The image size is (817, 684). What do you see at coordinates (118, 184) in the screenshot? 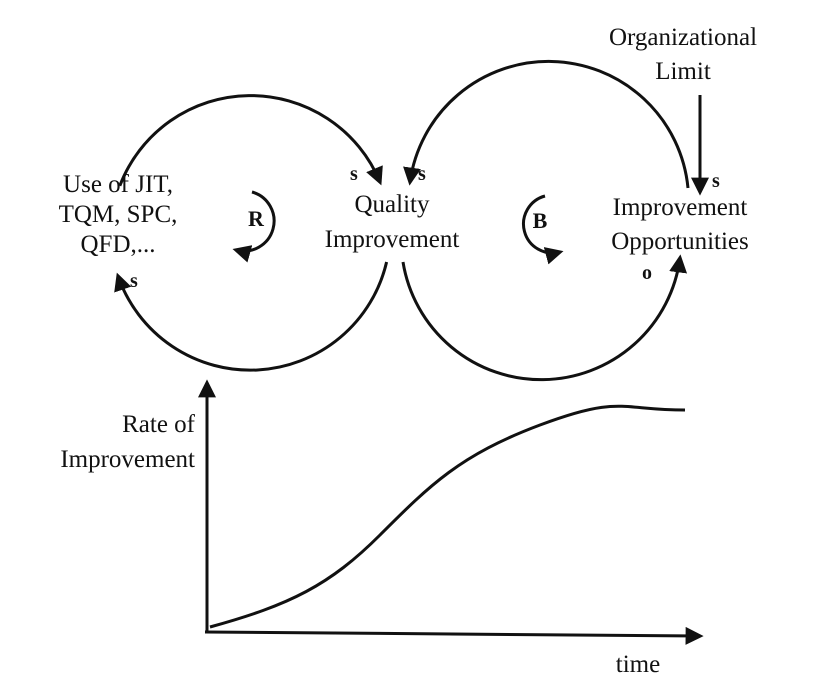
I see `node-label: Use of JIT,` at bounding box center [118, 184].